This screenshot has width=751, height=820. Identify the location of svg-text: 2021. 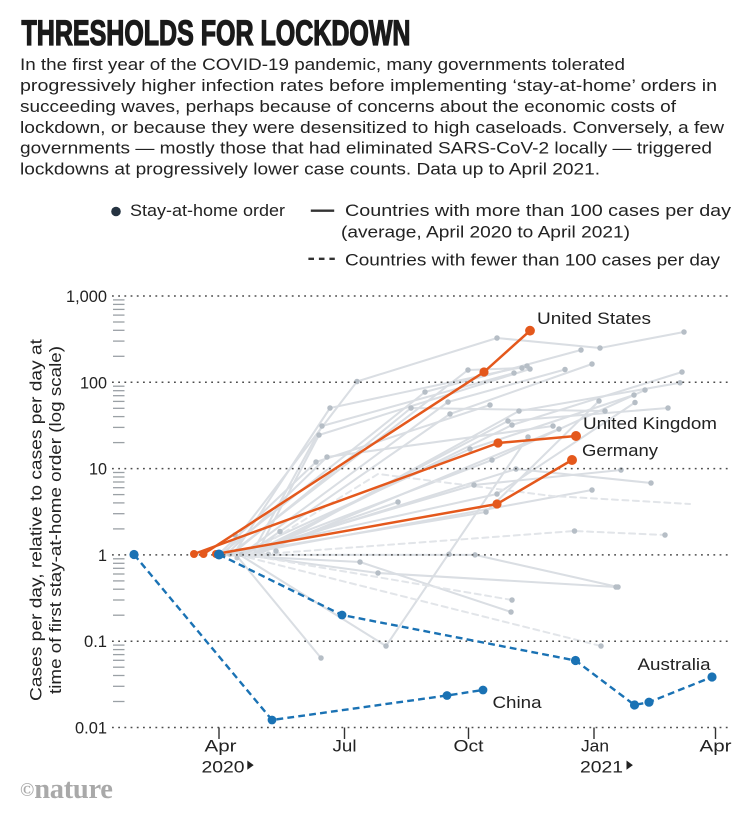
(601, 767).